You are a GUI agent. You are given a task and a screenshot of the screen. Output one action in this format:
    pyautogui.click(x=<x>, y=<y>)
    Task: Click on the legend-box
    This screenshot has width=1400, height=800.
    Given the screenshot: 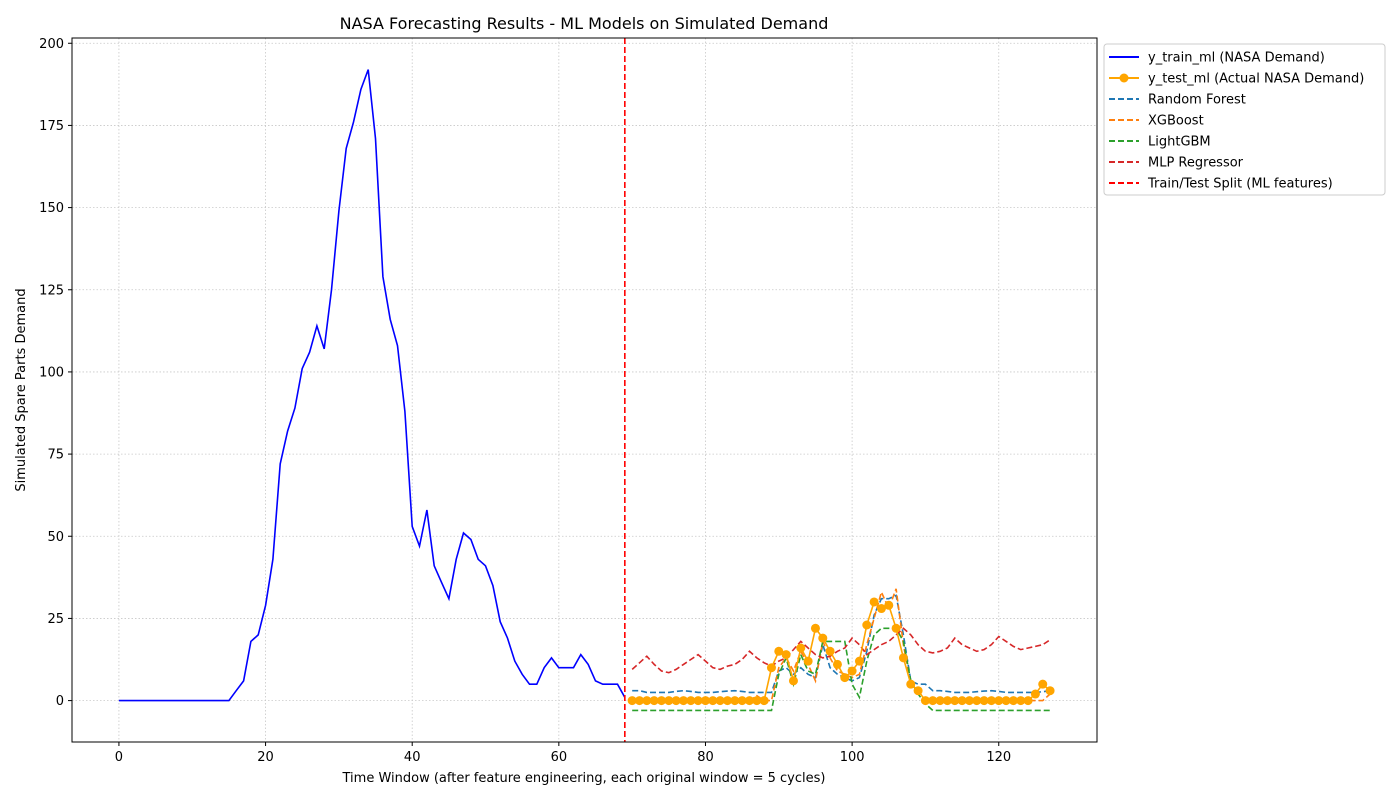 What is the action you would take?
    pyautogui.click(x=1244, y=119)
    